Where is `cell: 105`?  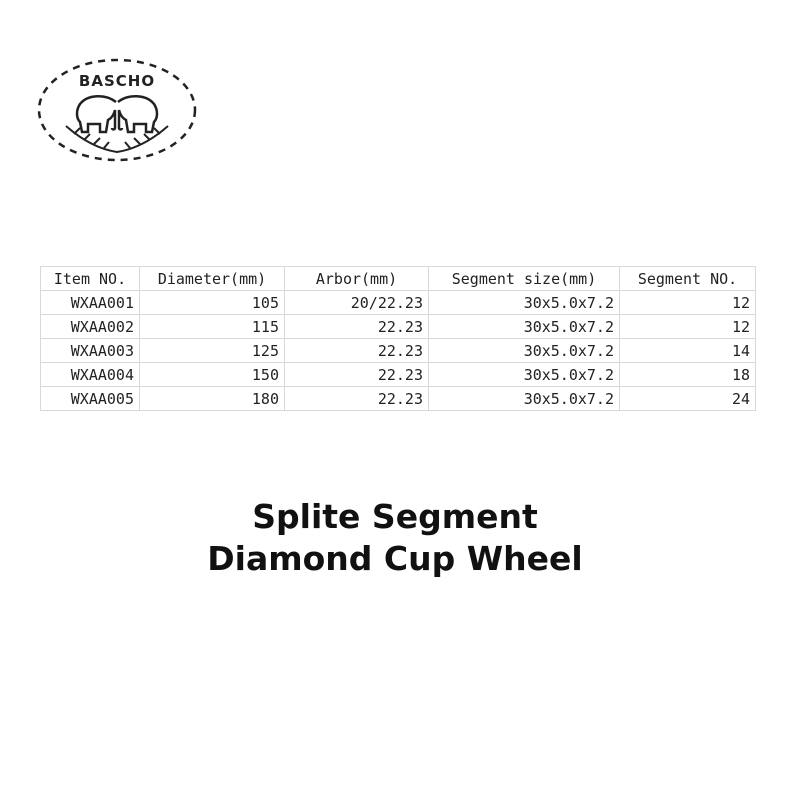
cell: 105 is located at coordinates (212, 302).